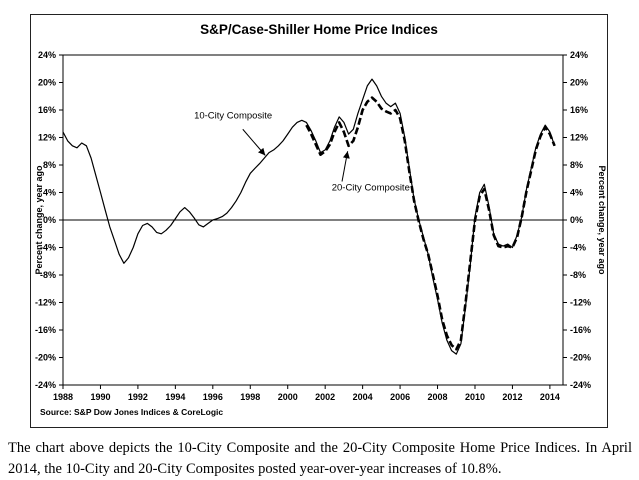 The height and width of the screenshot is (480, 639). Describe the element at coordinates (512, 397) in the screenshot. I see `x-tick-label: 2012` at that location.